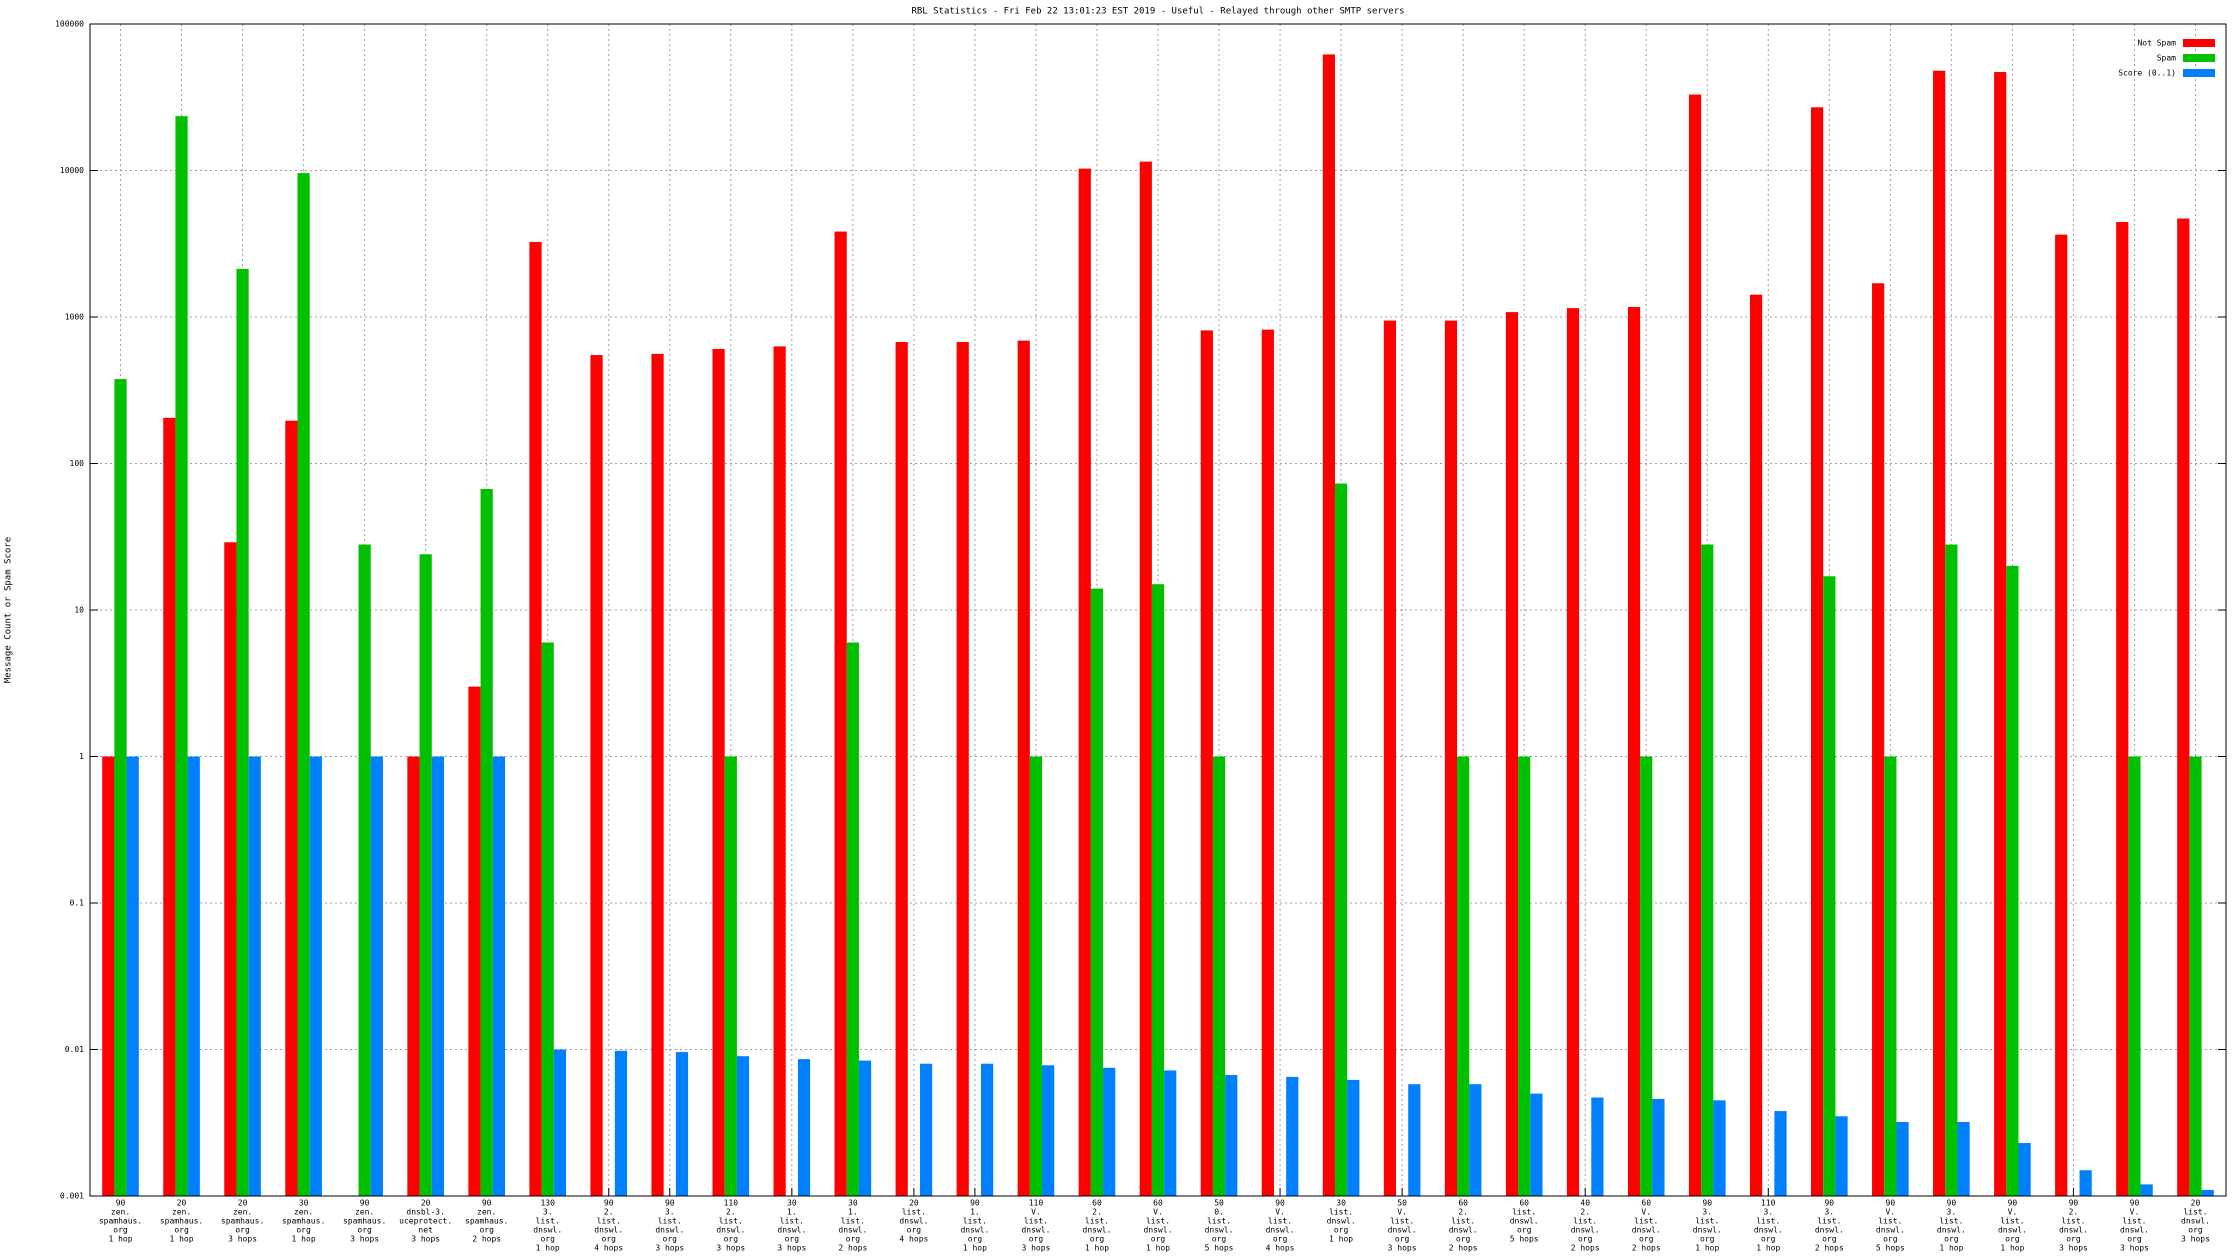 This screenshot has height=1260, width=2240. What do you see at coordinates (77, 463) in the screenshot?
I see `y-tick-label: 100` at bounding box center [77, 463].